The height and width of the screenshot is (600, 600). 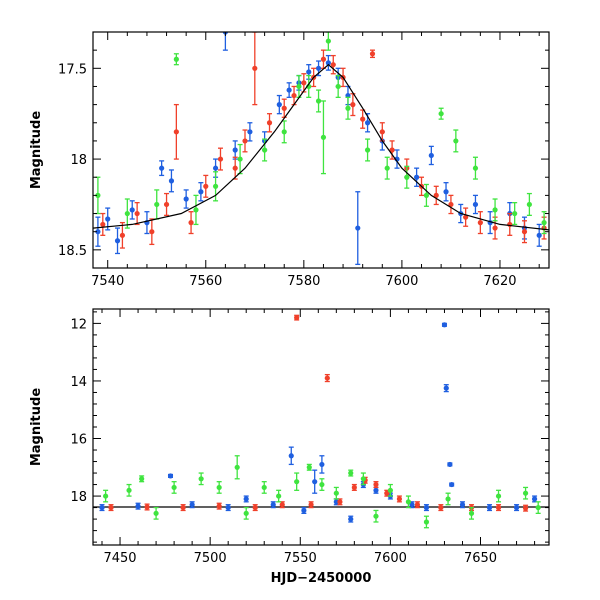 What do you see at coordinates (321, 578) in the screenshot?
I see `x-axis-label: HJD−2450000` at bounding box center [321, 578].